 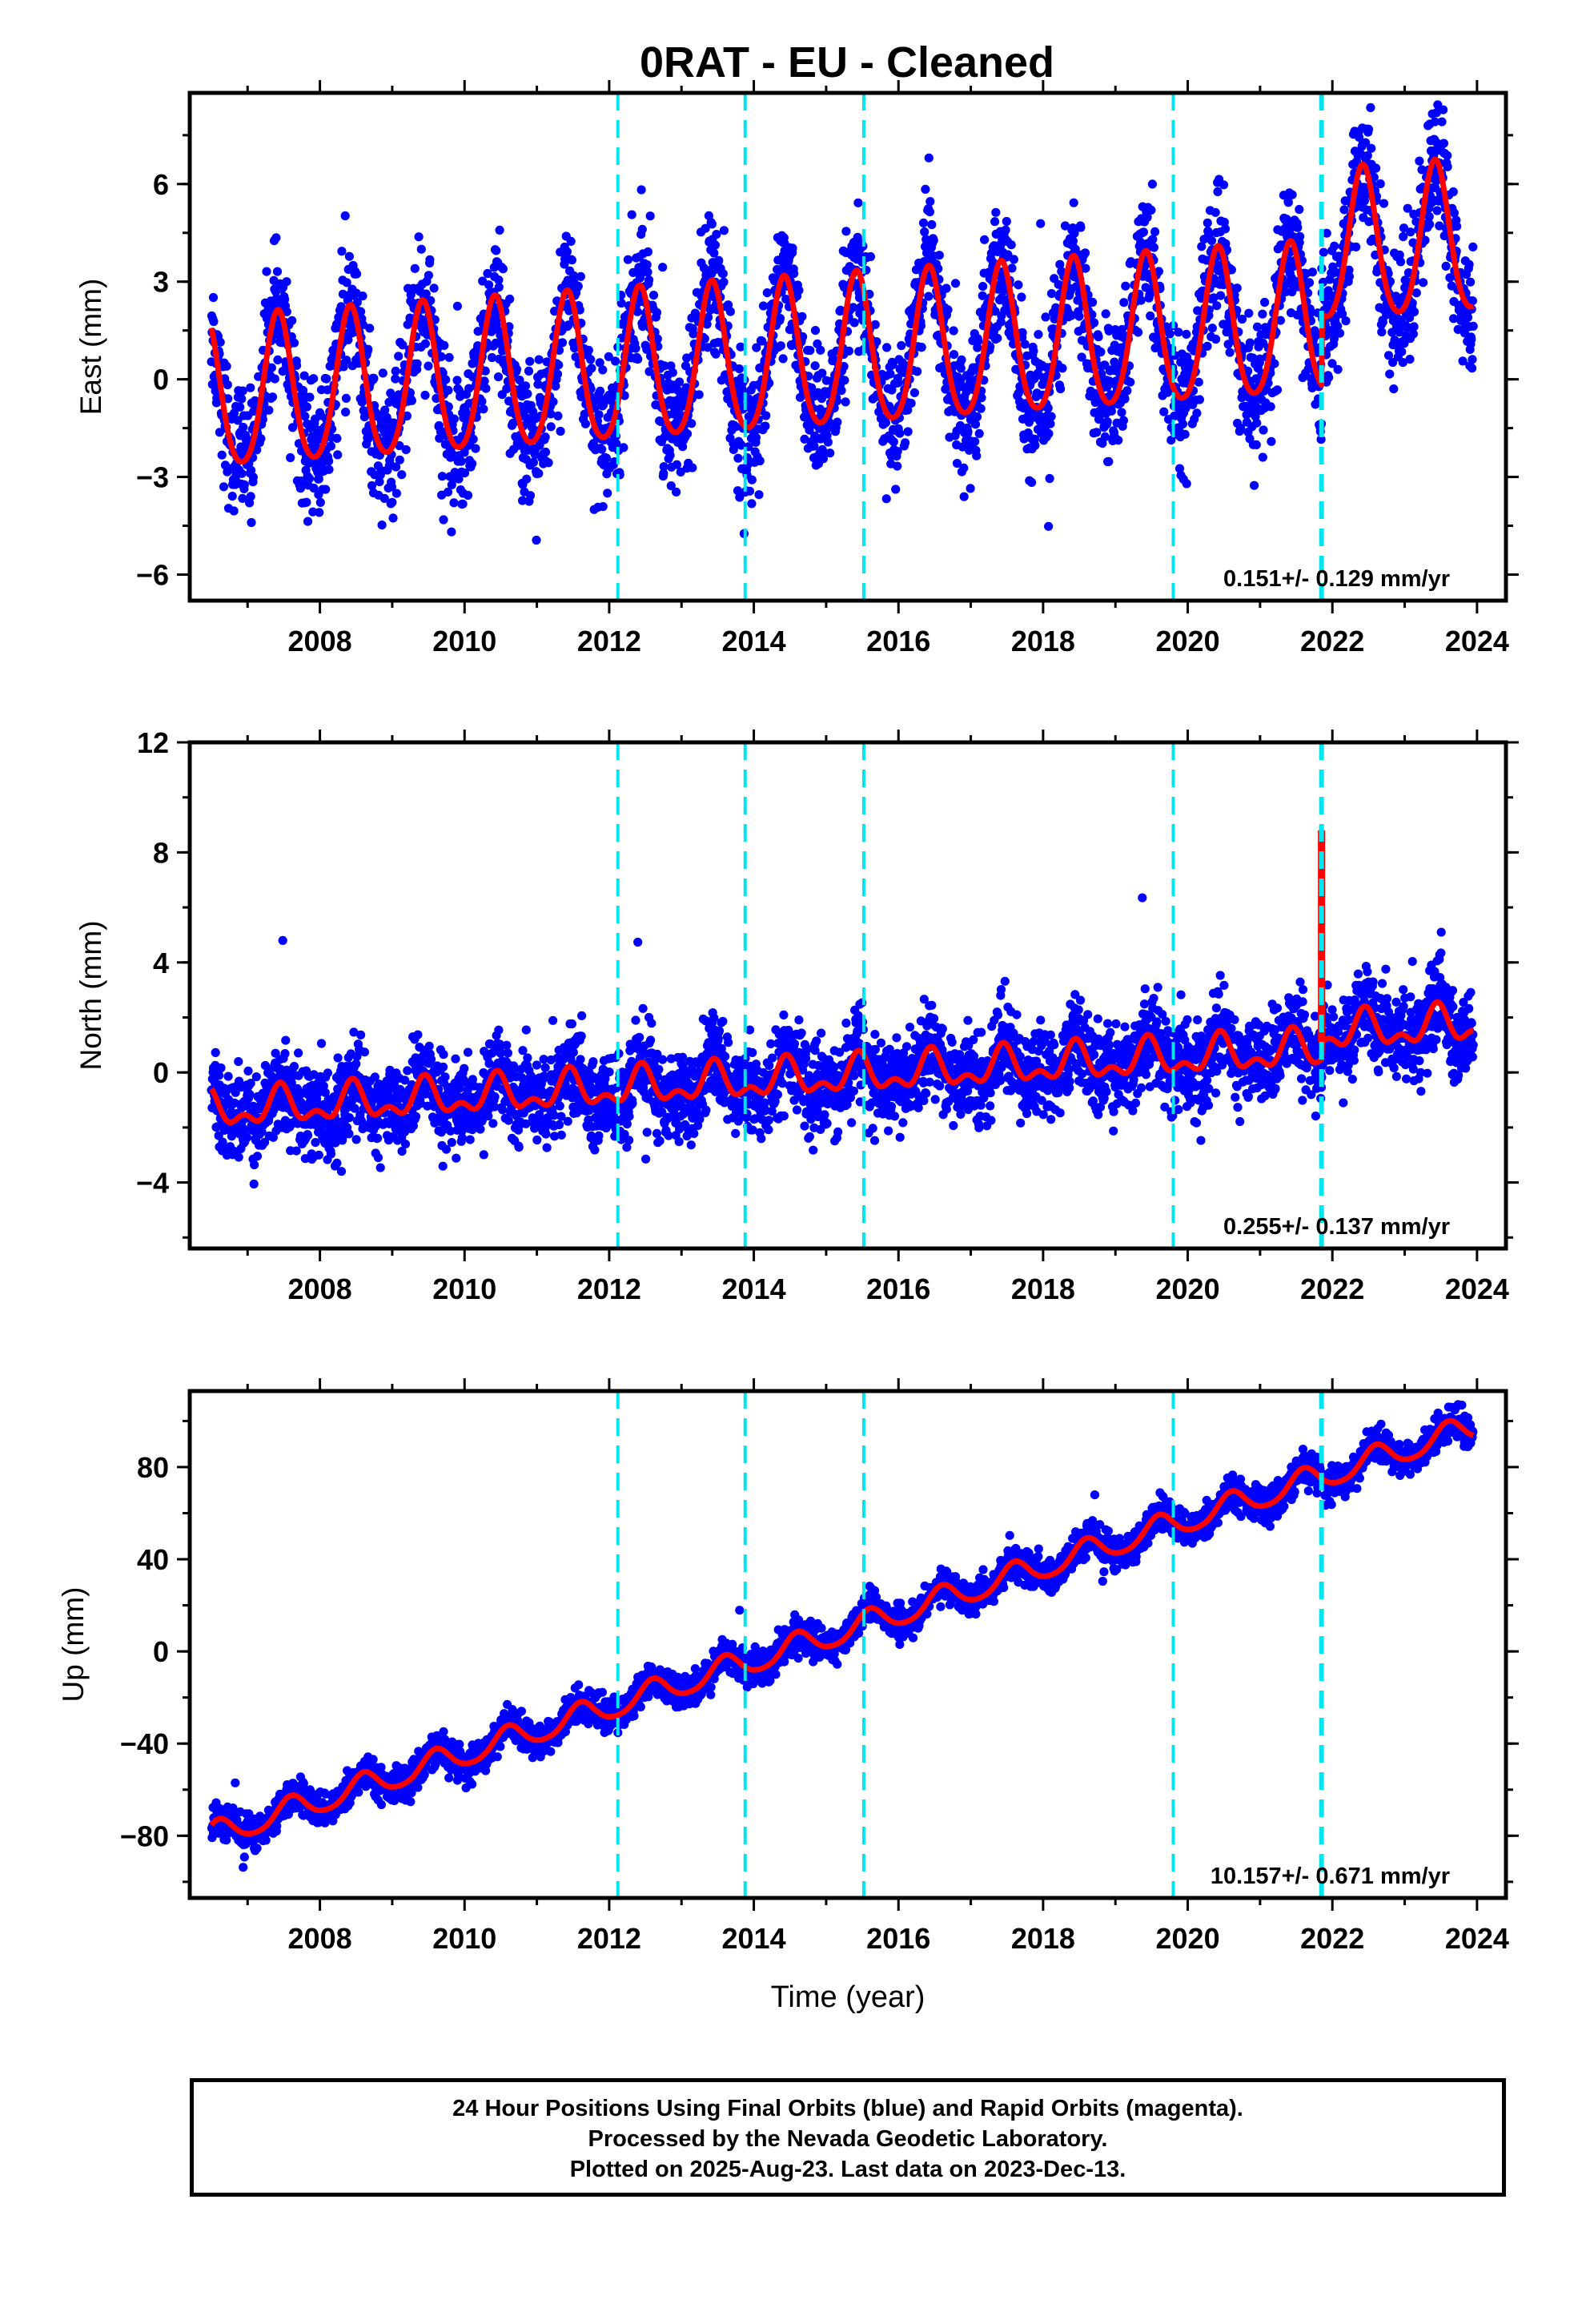 I want to click on east-xtick-label: 2022, so click(x=1332, y=641).